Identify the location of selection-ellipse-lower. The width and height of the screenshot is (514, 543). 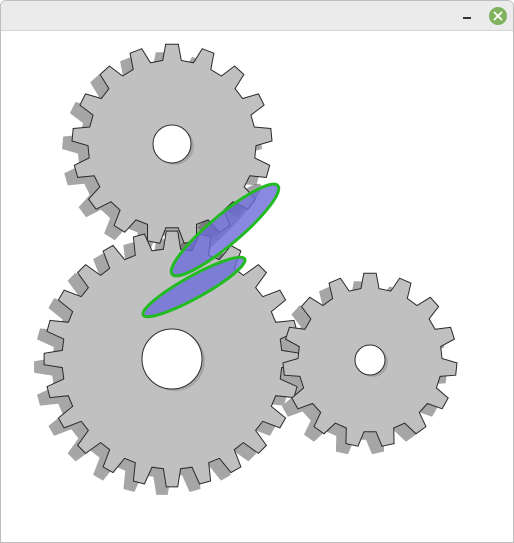
(194, 286).